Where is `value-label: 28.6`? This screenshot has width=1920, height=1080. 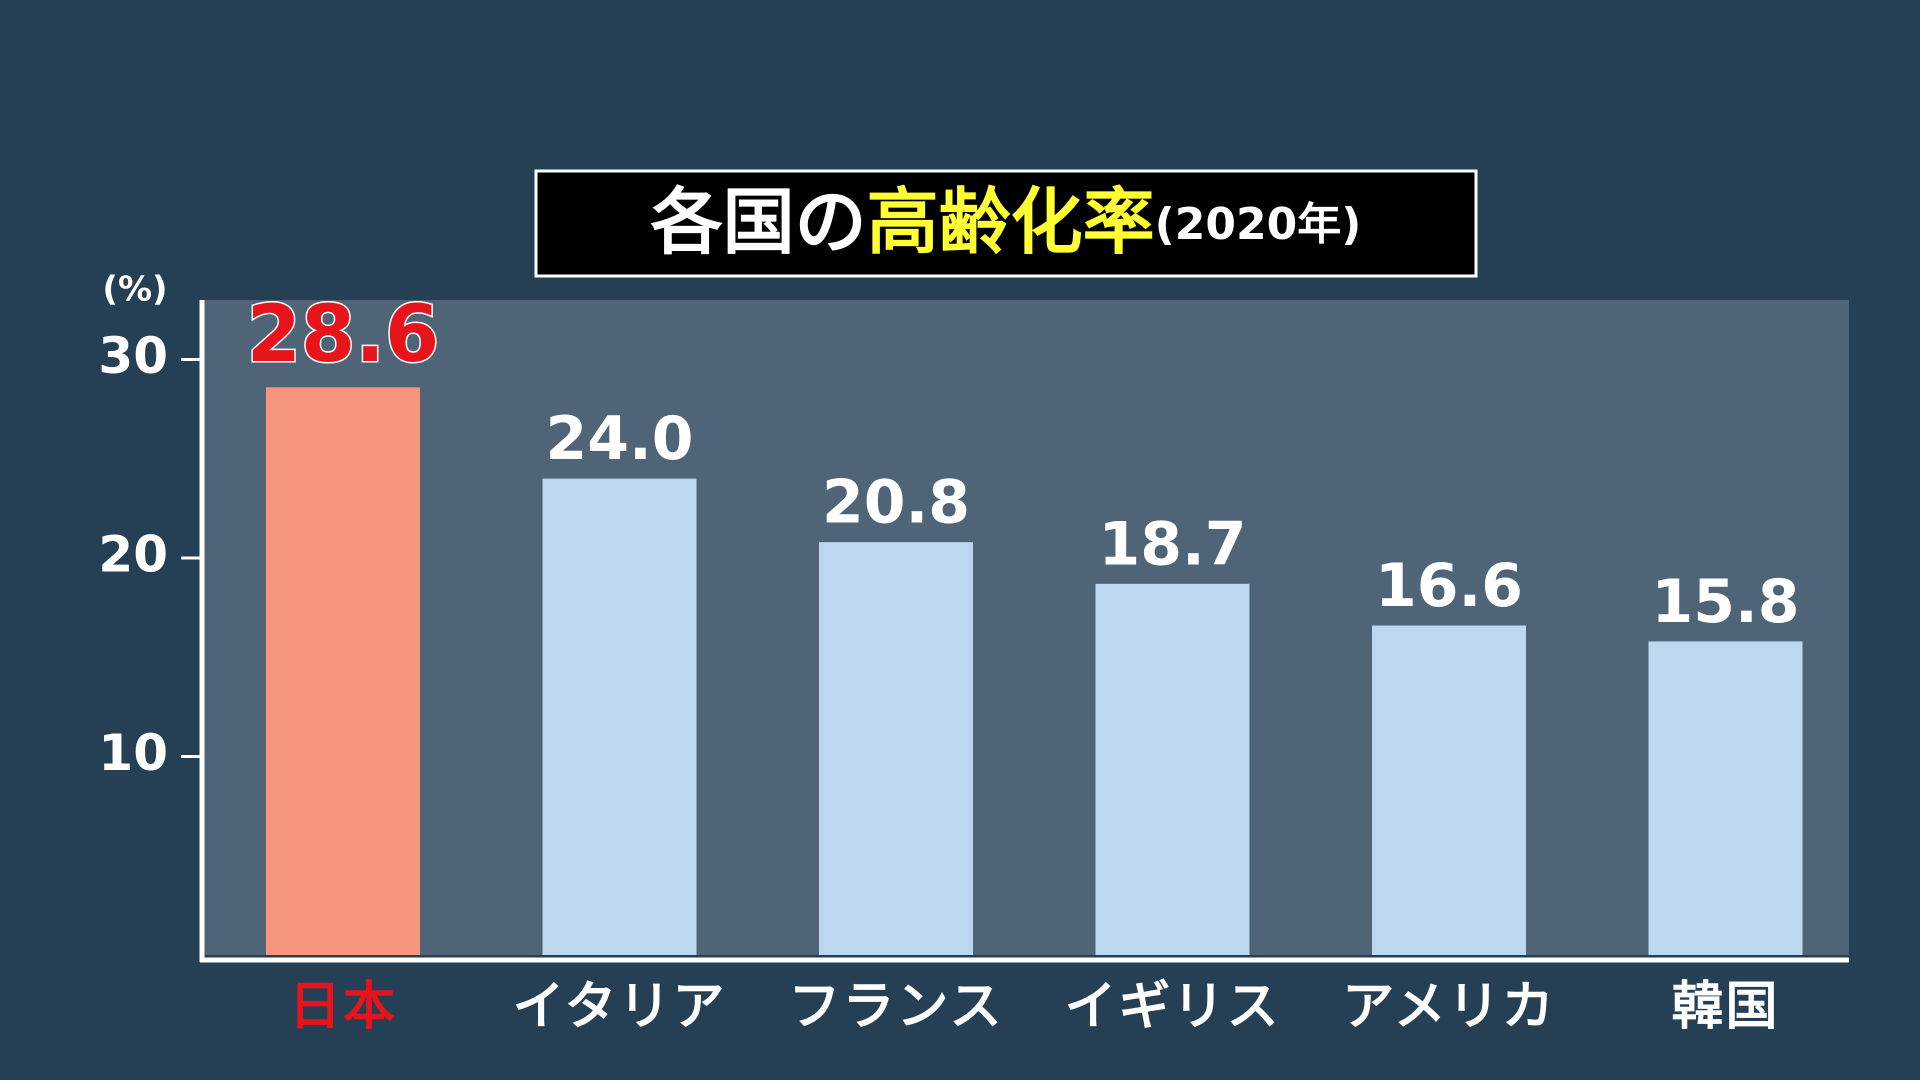
value-label: 28.6 is located at coordinates (343, 335).